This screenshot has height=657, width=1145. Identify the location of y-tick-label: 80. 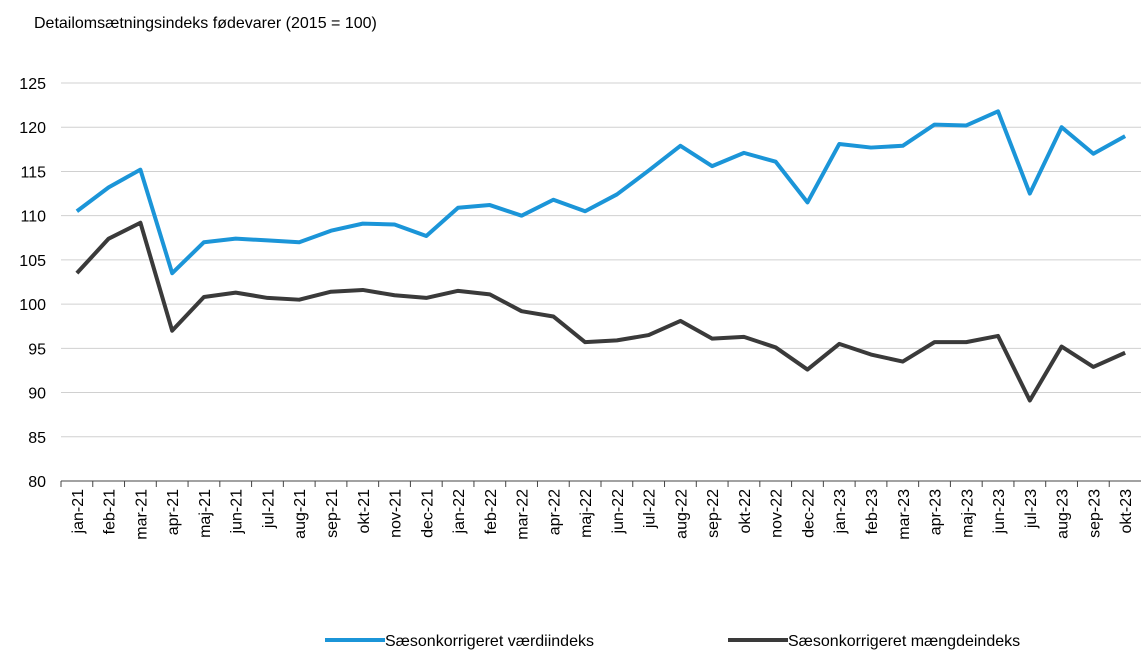
(37, 482).